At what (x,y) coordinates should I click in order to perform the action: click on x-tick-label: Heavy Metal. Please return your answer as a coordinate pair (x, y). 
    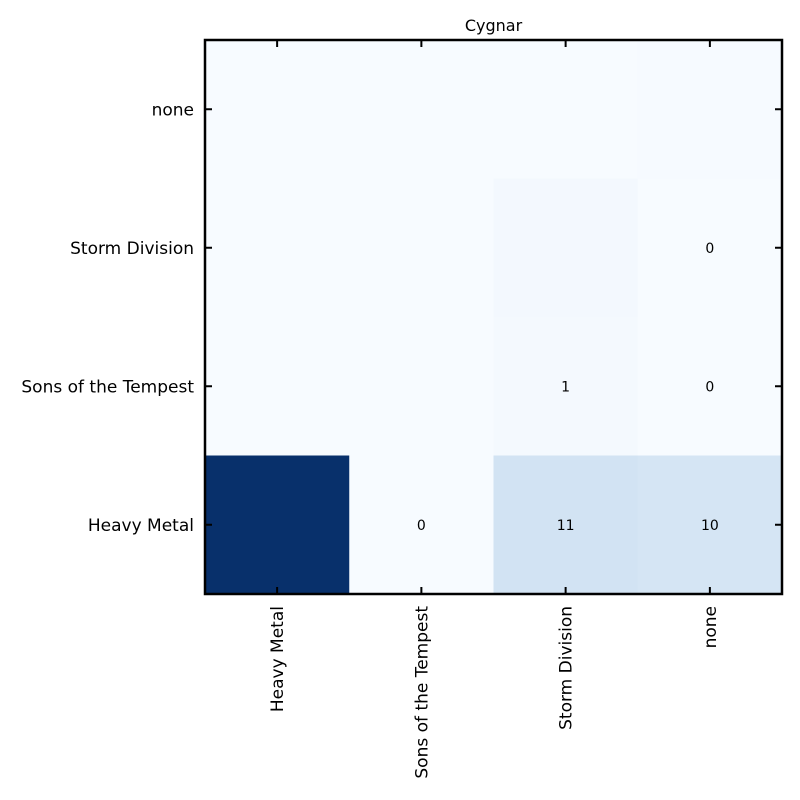
    Looking at the image, I should click on (278, 659).